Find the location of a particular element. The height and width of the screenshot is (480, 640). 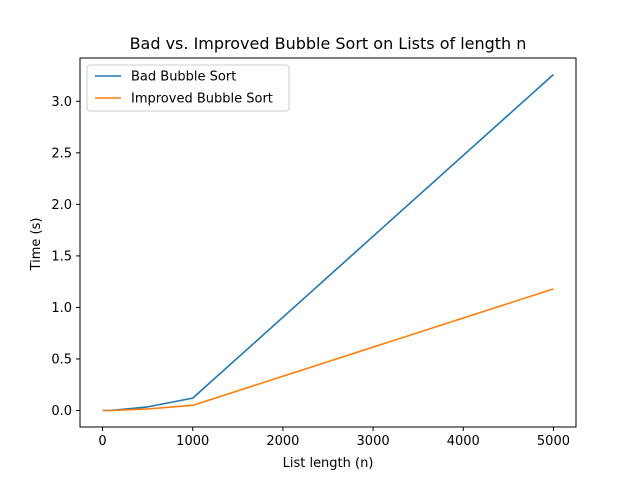

y-tick-label: 1.5 is located at coordinates (61, 256).